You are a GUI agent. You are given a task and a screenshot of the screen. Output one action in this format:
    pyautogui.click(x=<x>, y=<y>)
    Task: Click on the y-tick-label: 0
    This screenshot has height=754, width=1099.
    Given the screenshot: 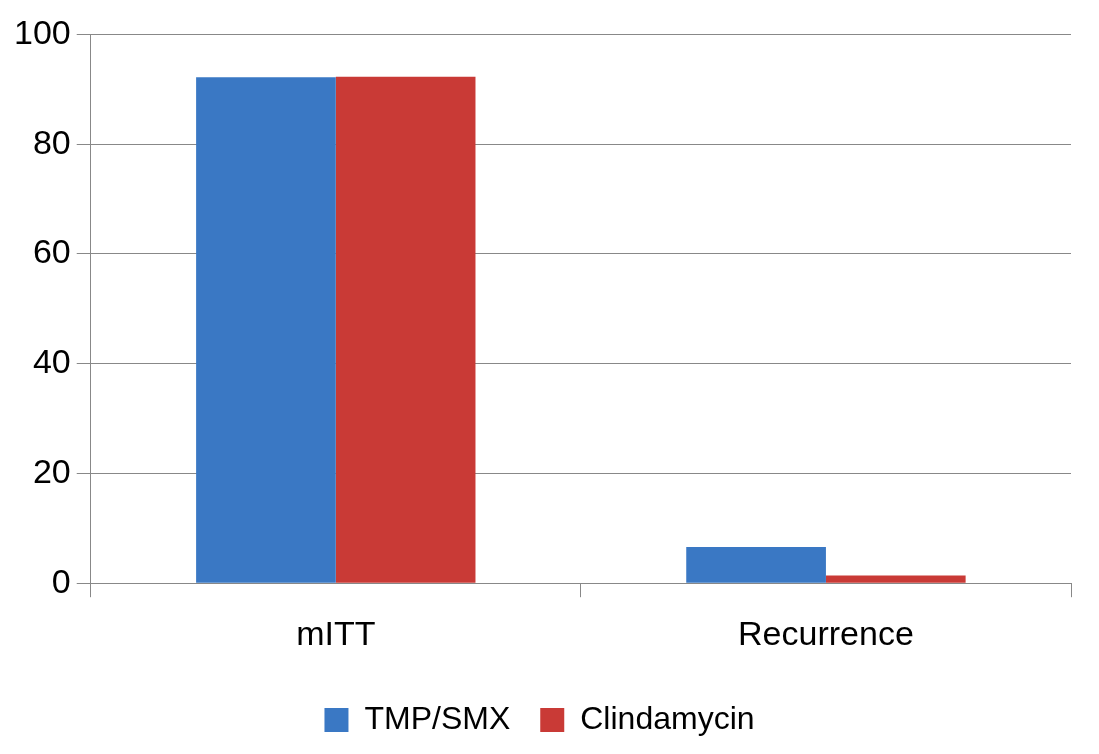 What is the action you would take?
    pyautogui.click(x=61, y=580)
    